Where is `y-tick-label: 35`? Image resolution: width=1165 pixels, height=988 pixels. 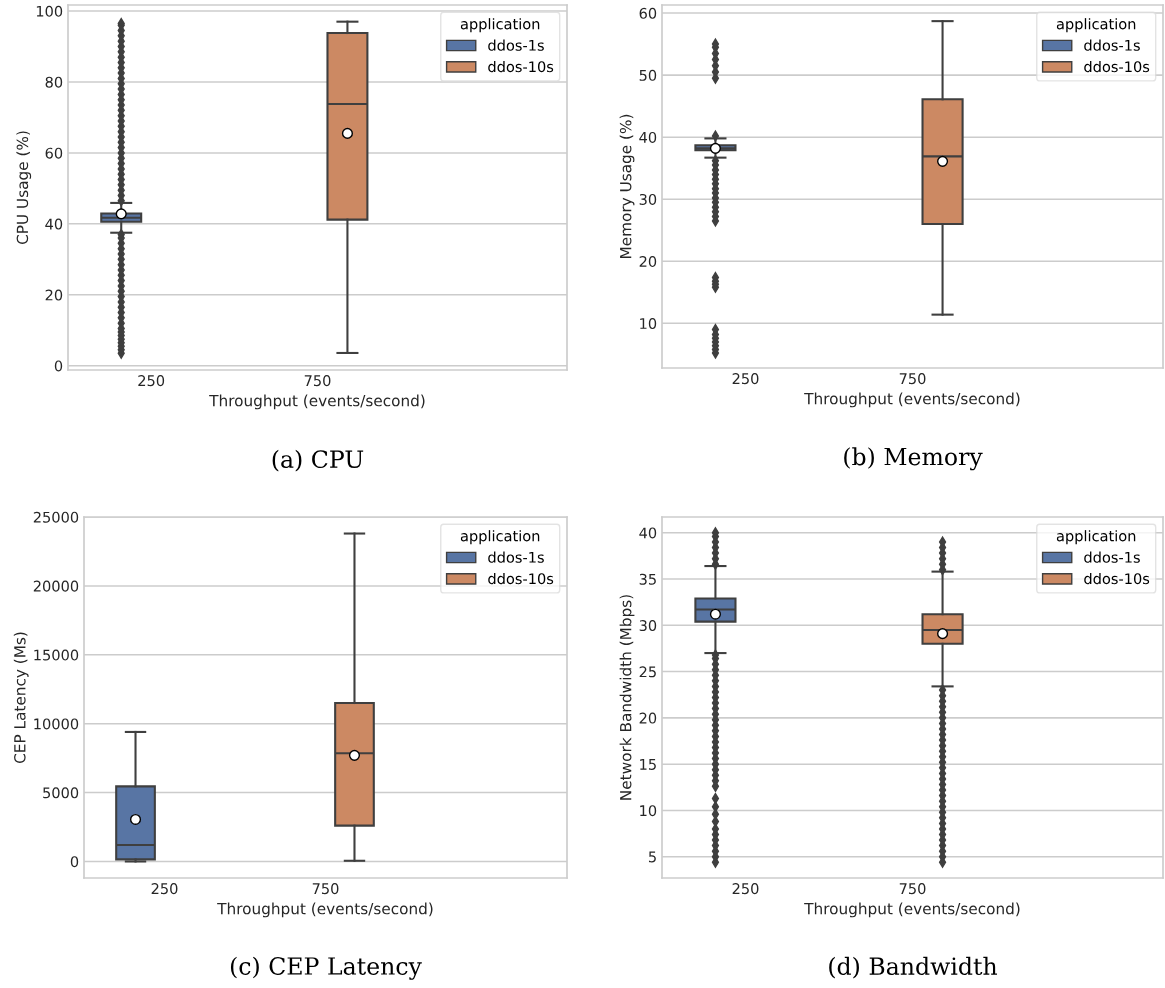 y-tick-label: 35 is located at coordinates (647, 579).